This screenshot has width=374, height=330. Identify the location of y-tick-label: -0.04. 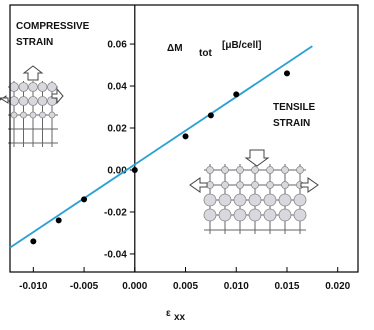
(115, 254).